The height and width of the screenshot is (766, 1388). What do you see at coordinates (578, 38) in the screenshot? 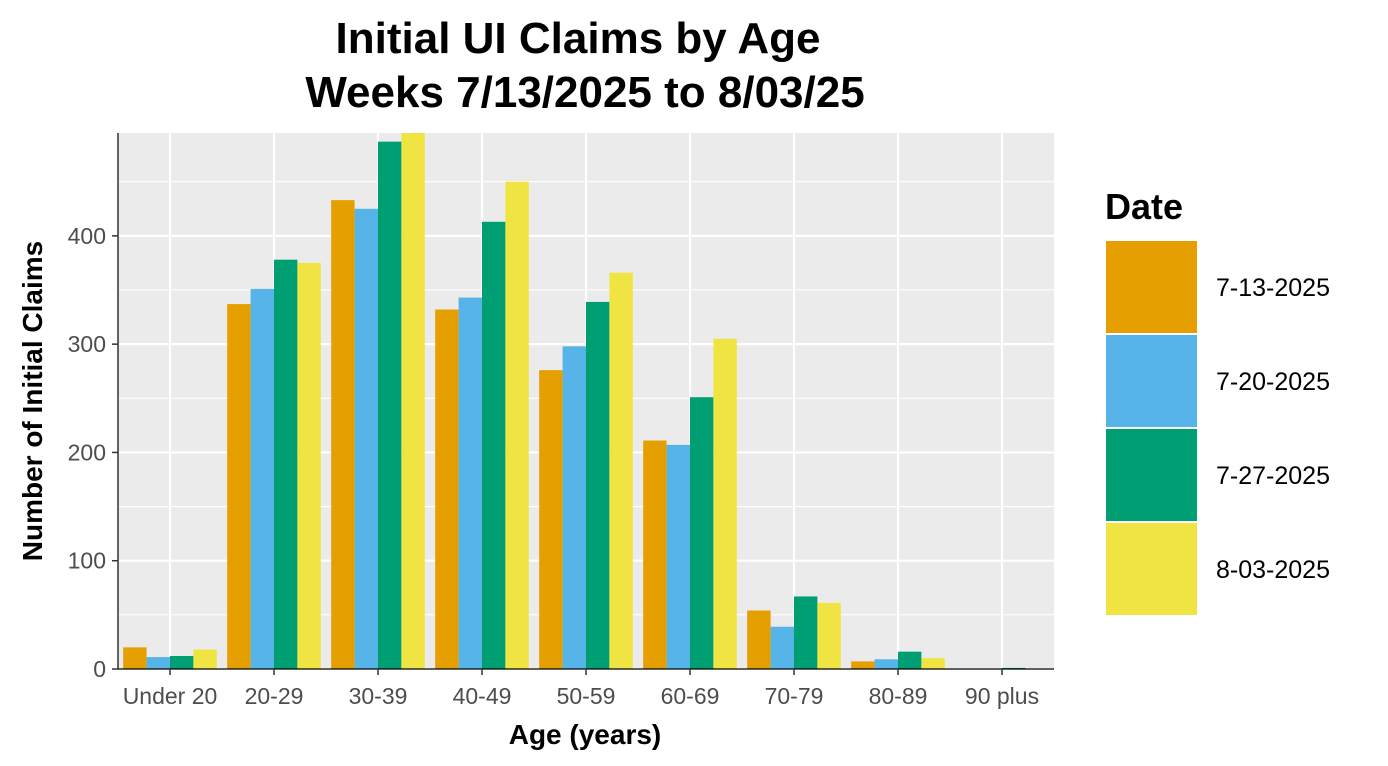
I see `chart-title-line-1: Initial UI Claims by Age` at bounding box center [578, 38].